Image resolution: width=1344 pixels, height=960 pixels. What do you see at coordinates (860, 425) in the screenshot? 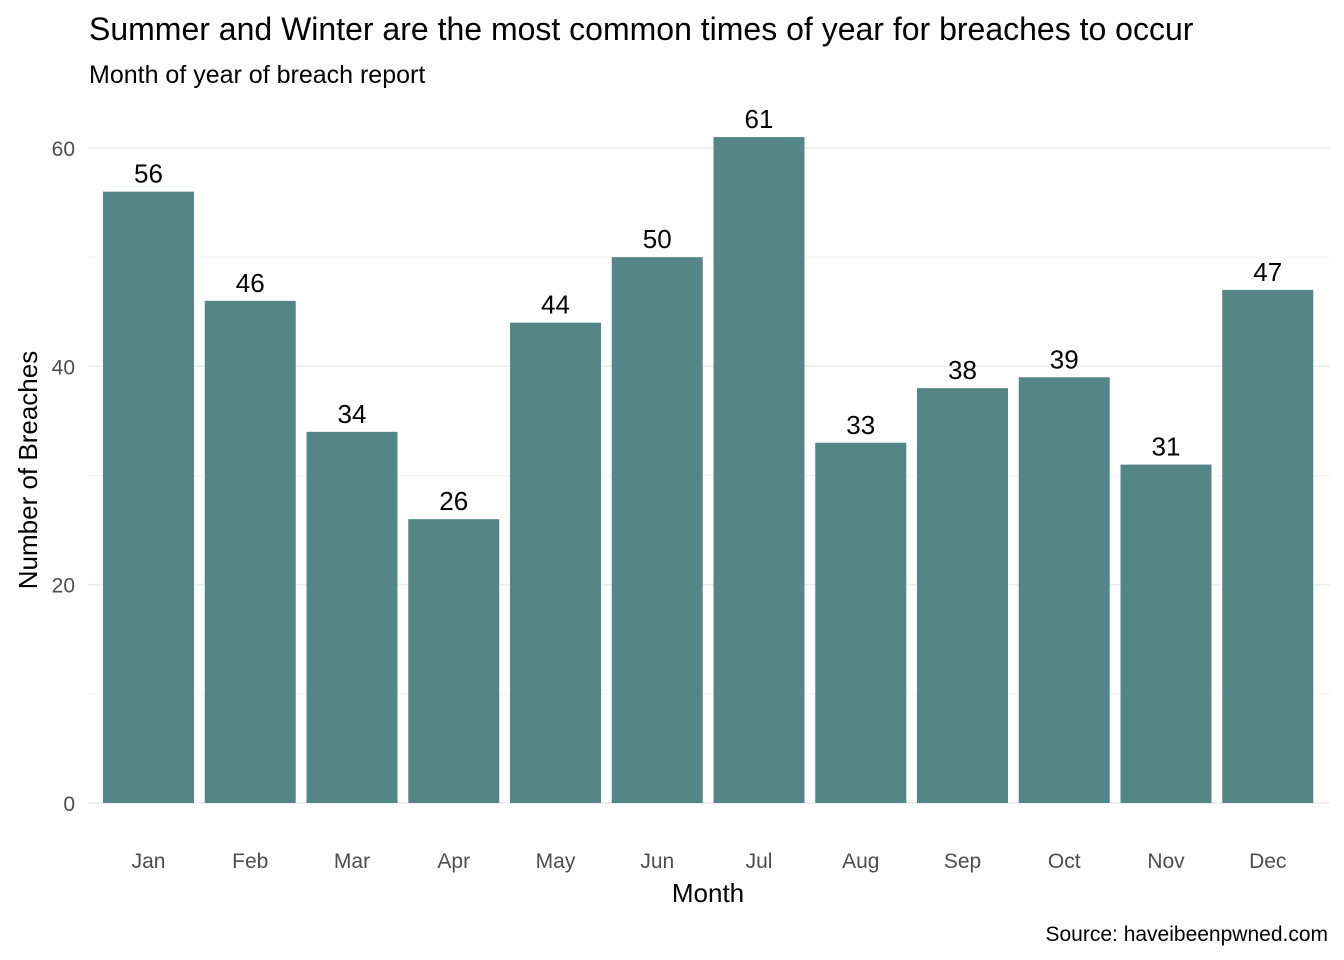
I see `data-label-aug: 33` at bounding box center [860, 425].